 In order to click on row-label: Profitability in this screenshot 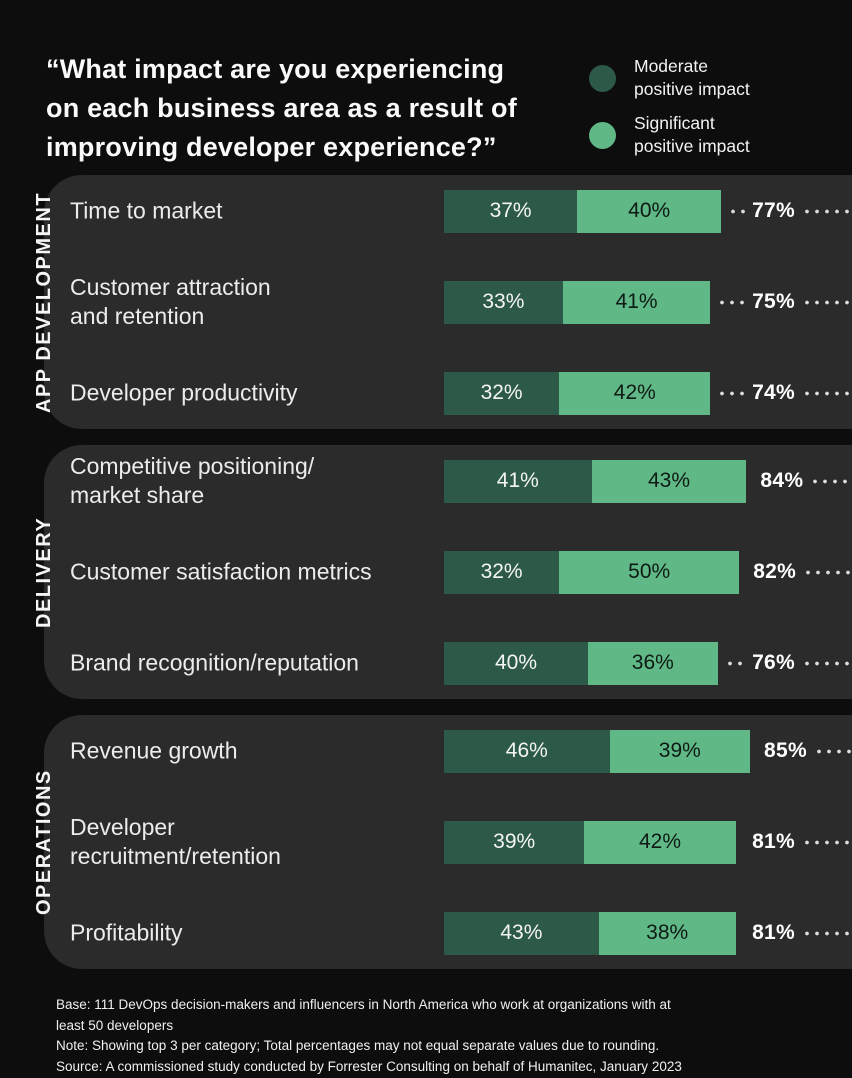, I will do `click(126, 932)`.